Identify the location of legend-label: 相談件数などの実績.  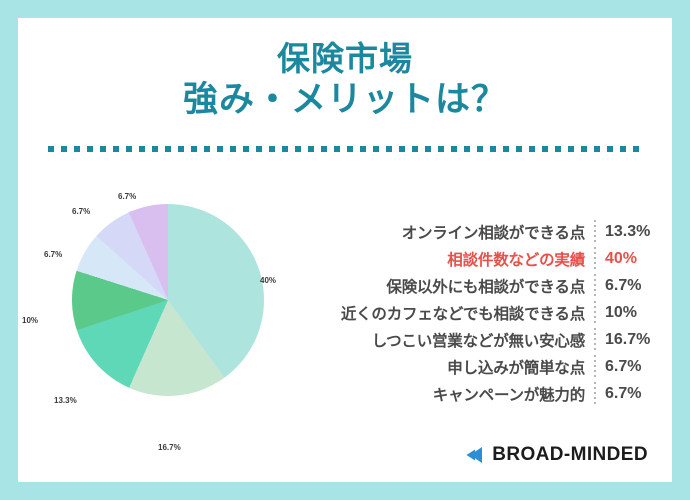
(516, 260).